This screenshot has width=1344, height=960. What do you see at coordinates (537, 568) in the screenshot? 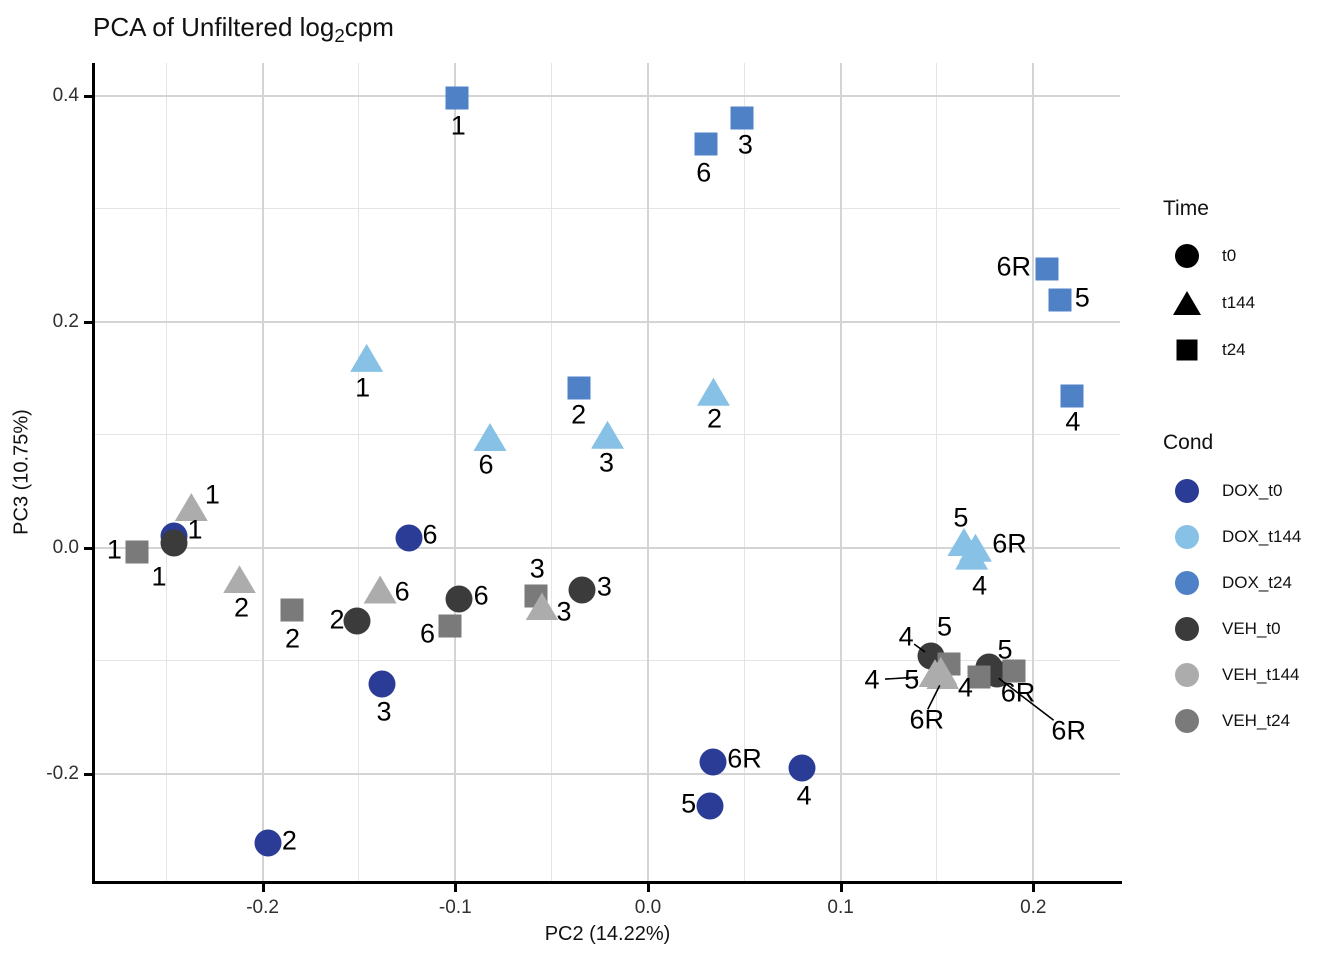
I see `point-label-VEH_t24-3: 3` at bounding box center [537, 568].